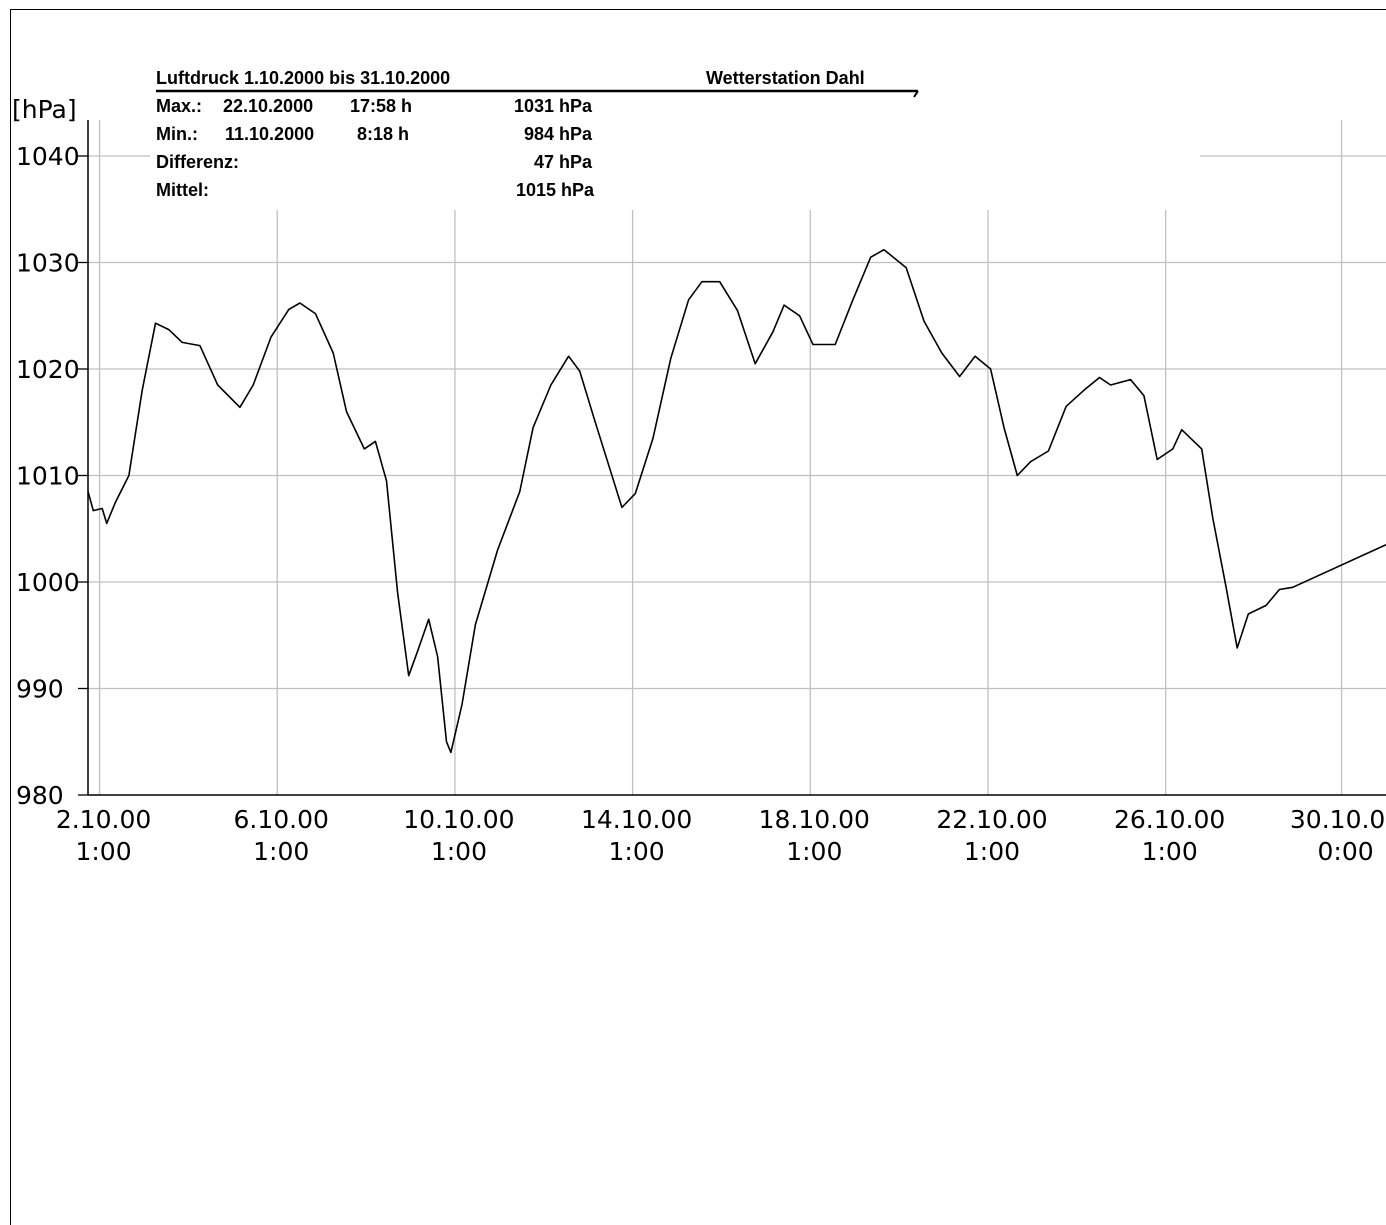  What do you see at coordinates (555, 190) in the screenshot?
I see `stat-mean-value: 1015 hPa` at bounding box center [555, 190].